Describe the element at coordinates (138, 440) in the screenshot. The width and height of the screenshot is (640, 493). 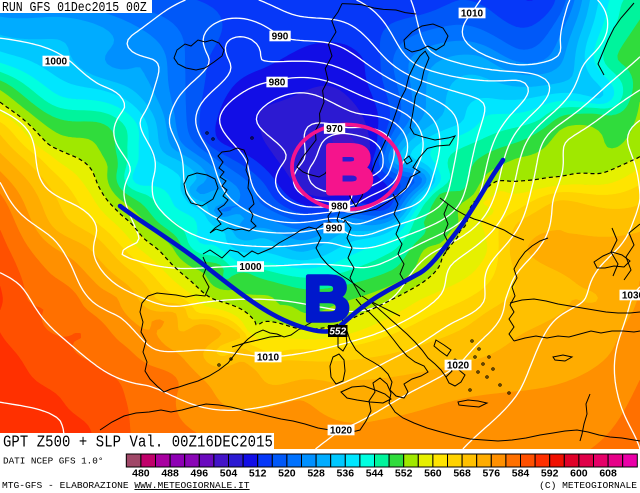
I see `svg-text:GPT Z500 + SLP Val. 00Z16DEC20: GPT Z500 + SLP Val. 00Z16DEC2015` at that location.